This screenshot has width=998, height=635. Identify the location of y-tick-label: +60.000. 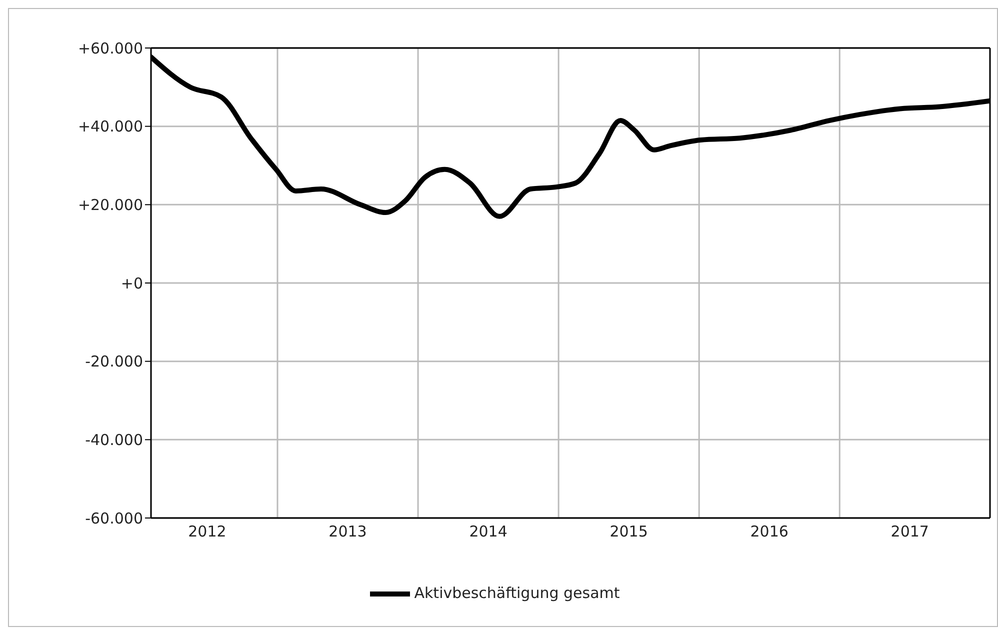
(110, 48).